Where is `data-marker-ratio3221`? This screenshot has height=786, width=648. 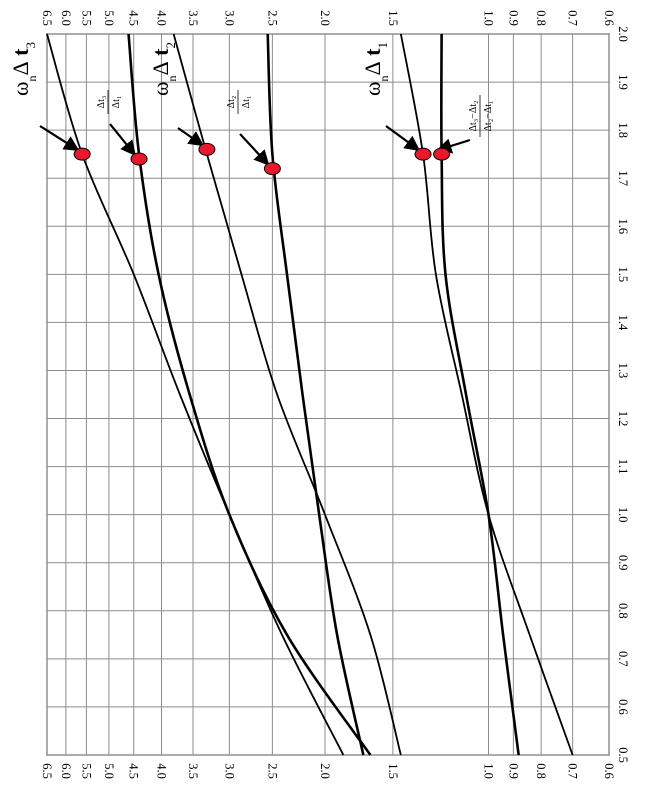 data-marker-ratio3221 is located at coordinates (442, 154).